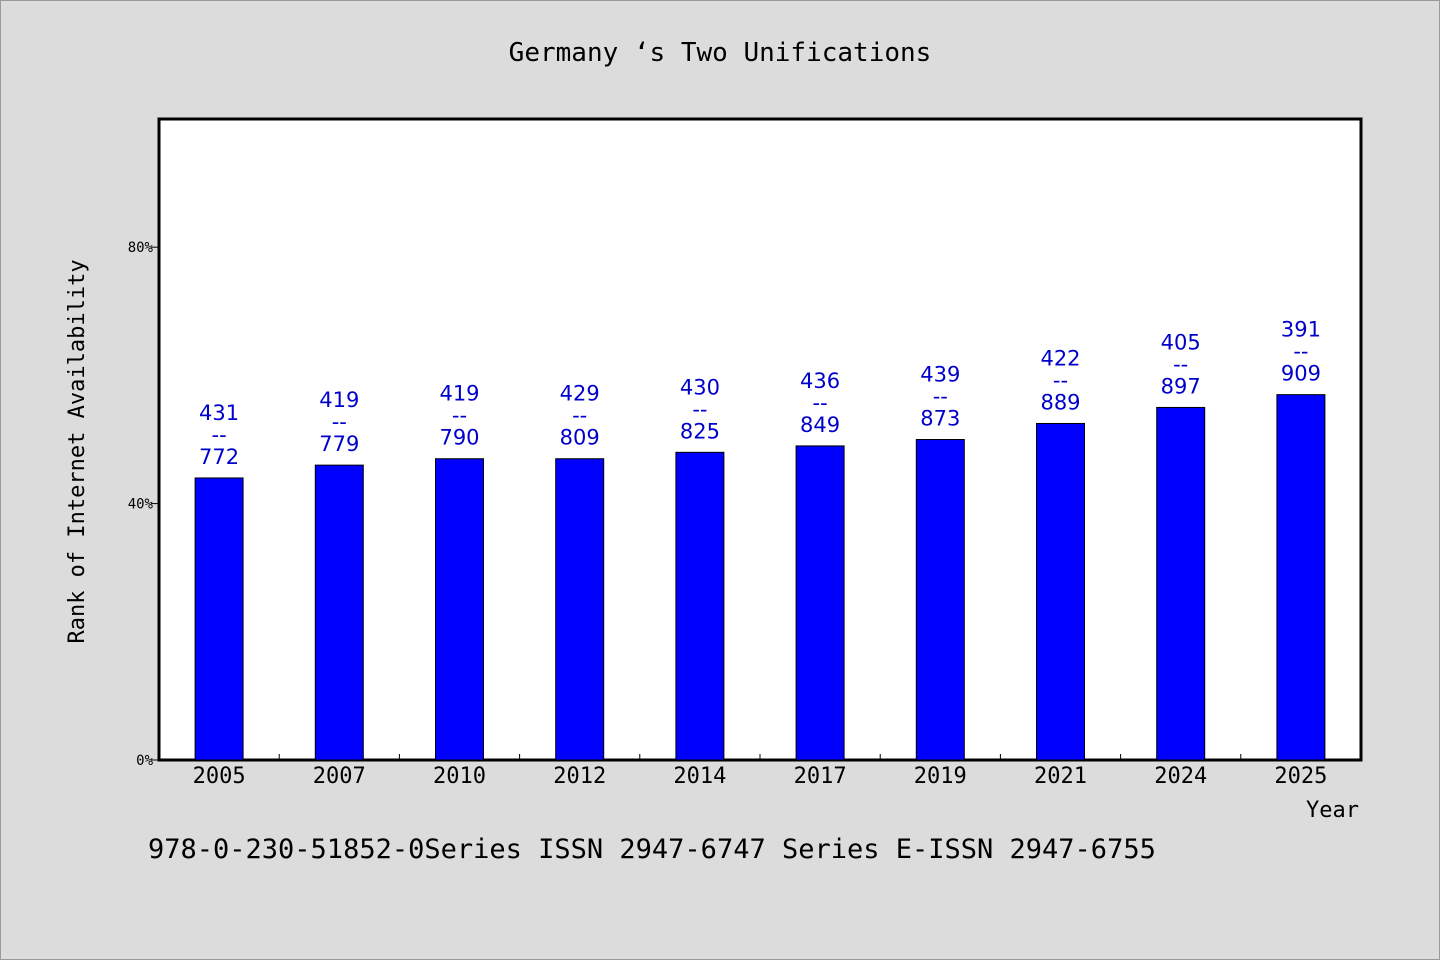 The image size is (1440, 960). I want to click on data-label: 779, so click(339, 444).